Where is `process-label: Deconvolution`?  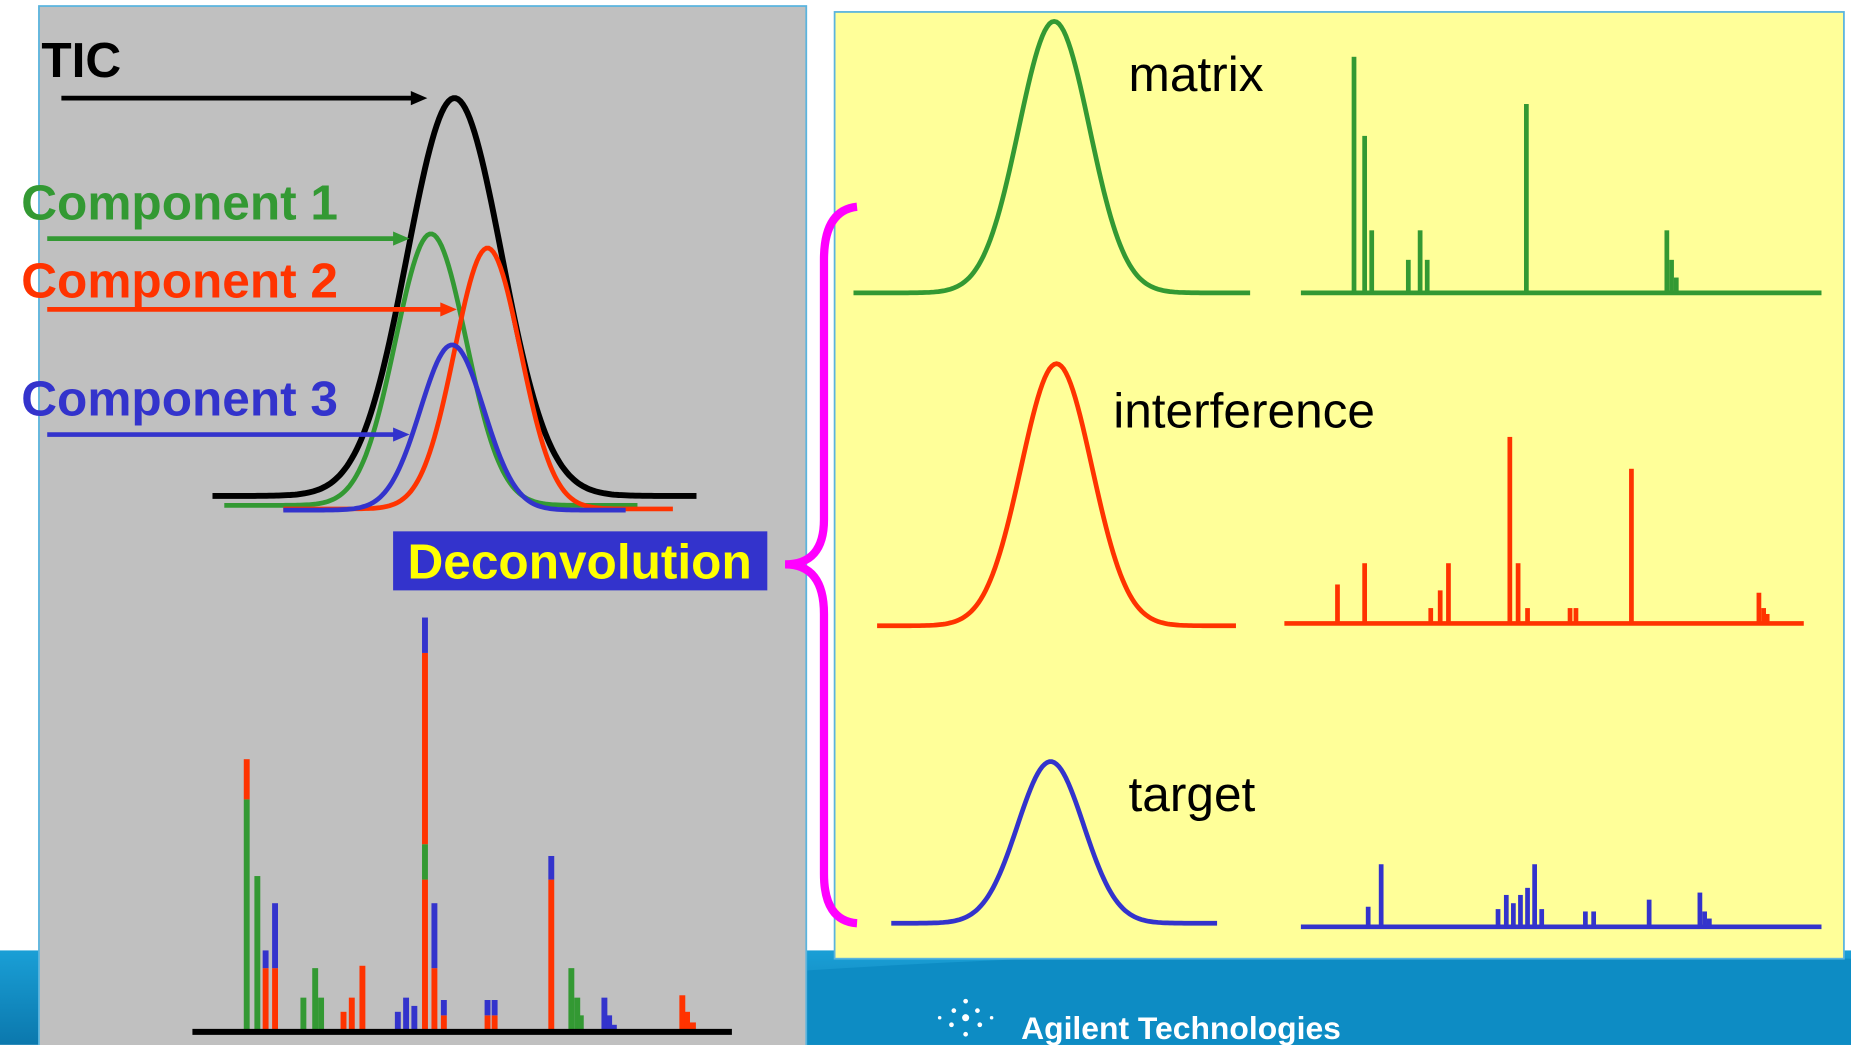 process-label: Deconvolution is located at coordinates (579, 562).